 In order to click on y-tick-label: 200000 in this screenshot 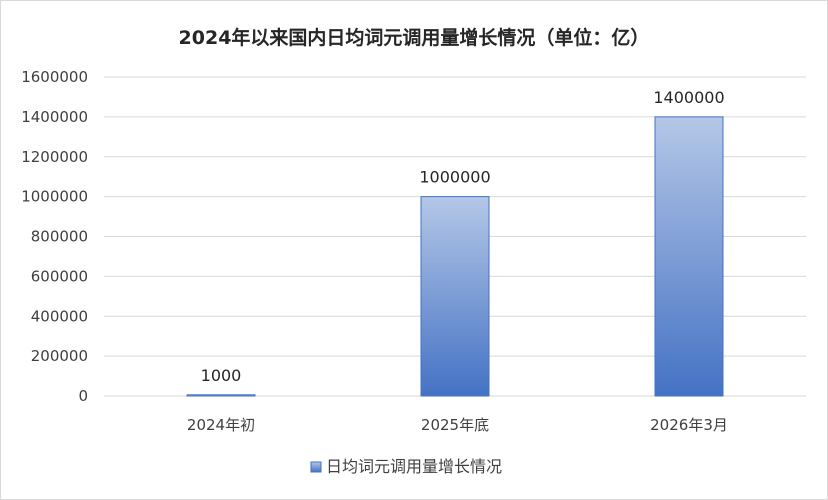, I will do `click(59, 356)`.